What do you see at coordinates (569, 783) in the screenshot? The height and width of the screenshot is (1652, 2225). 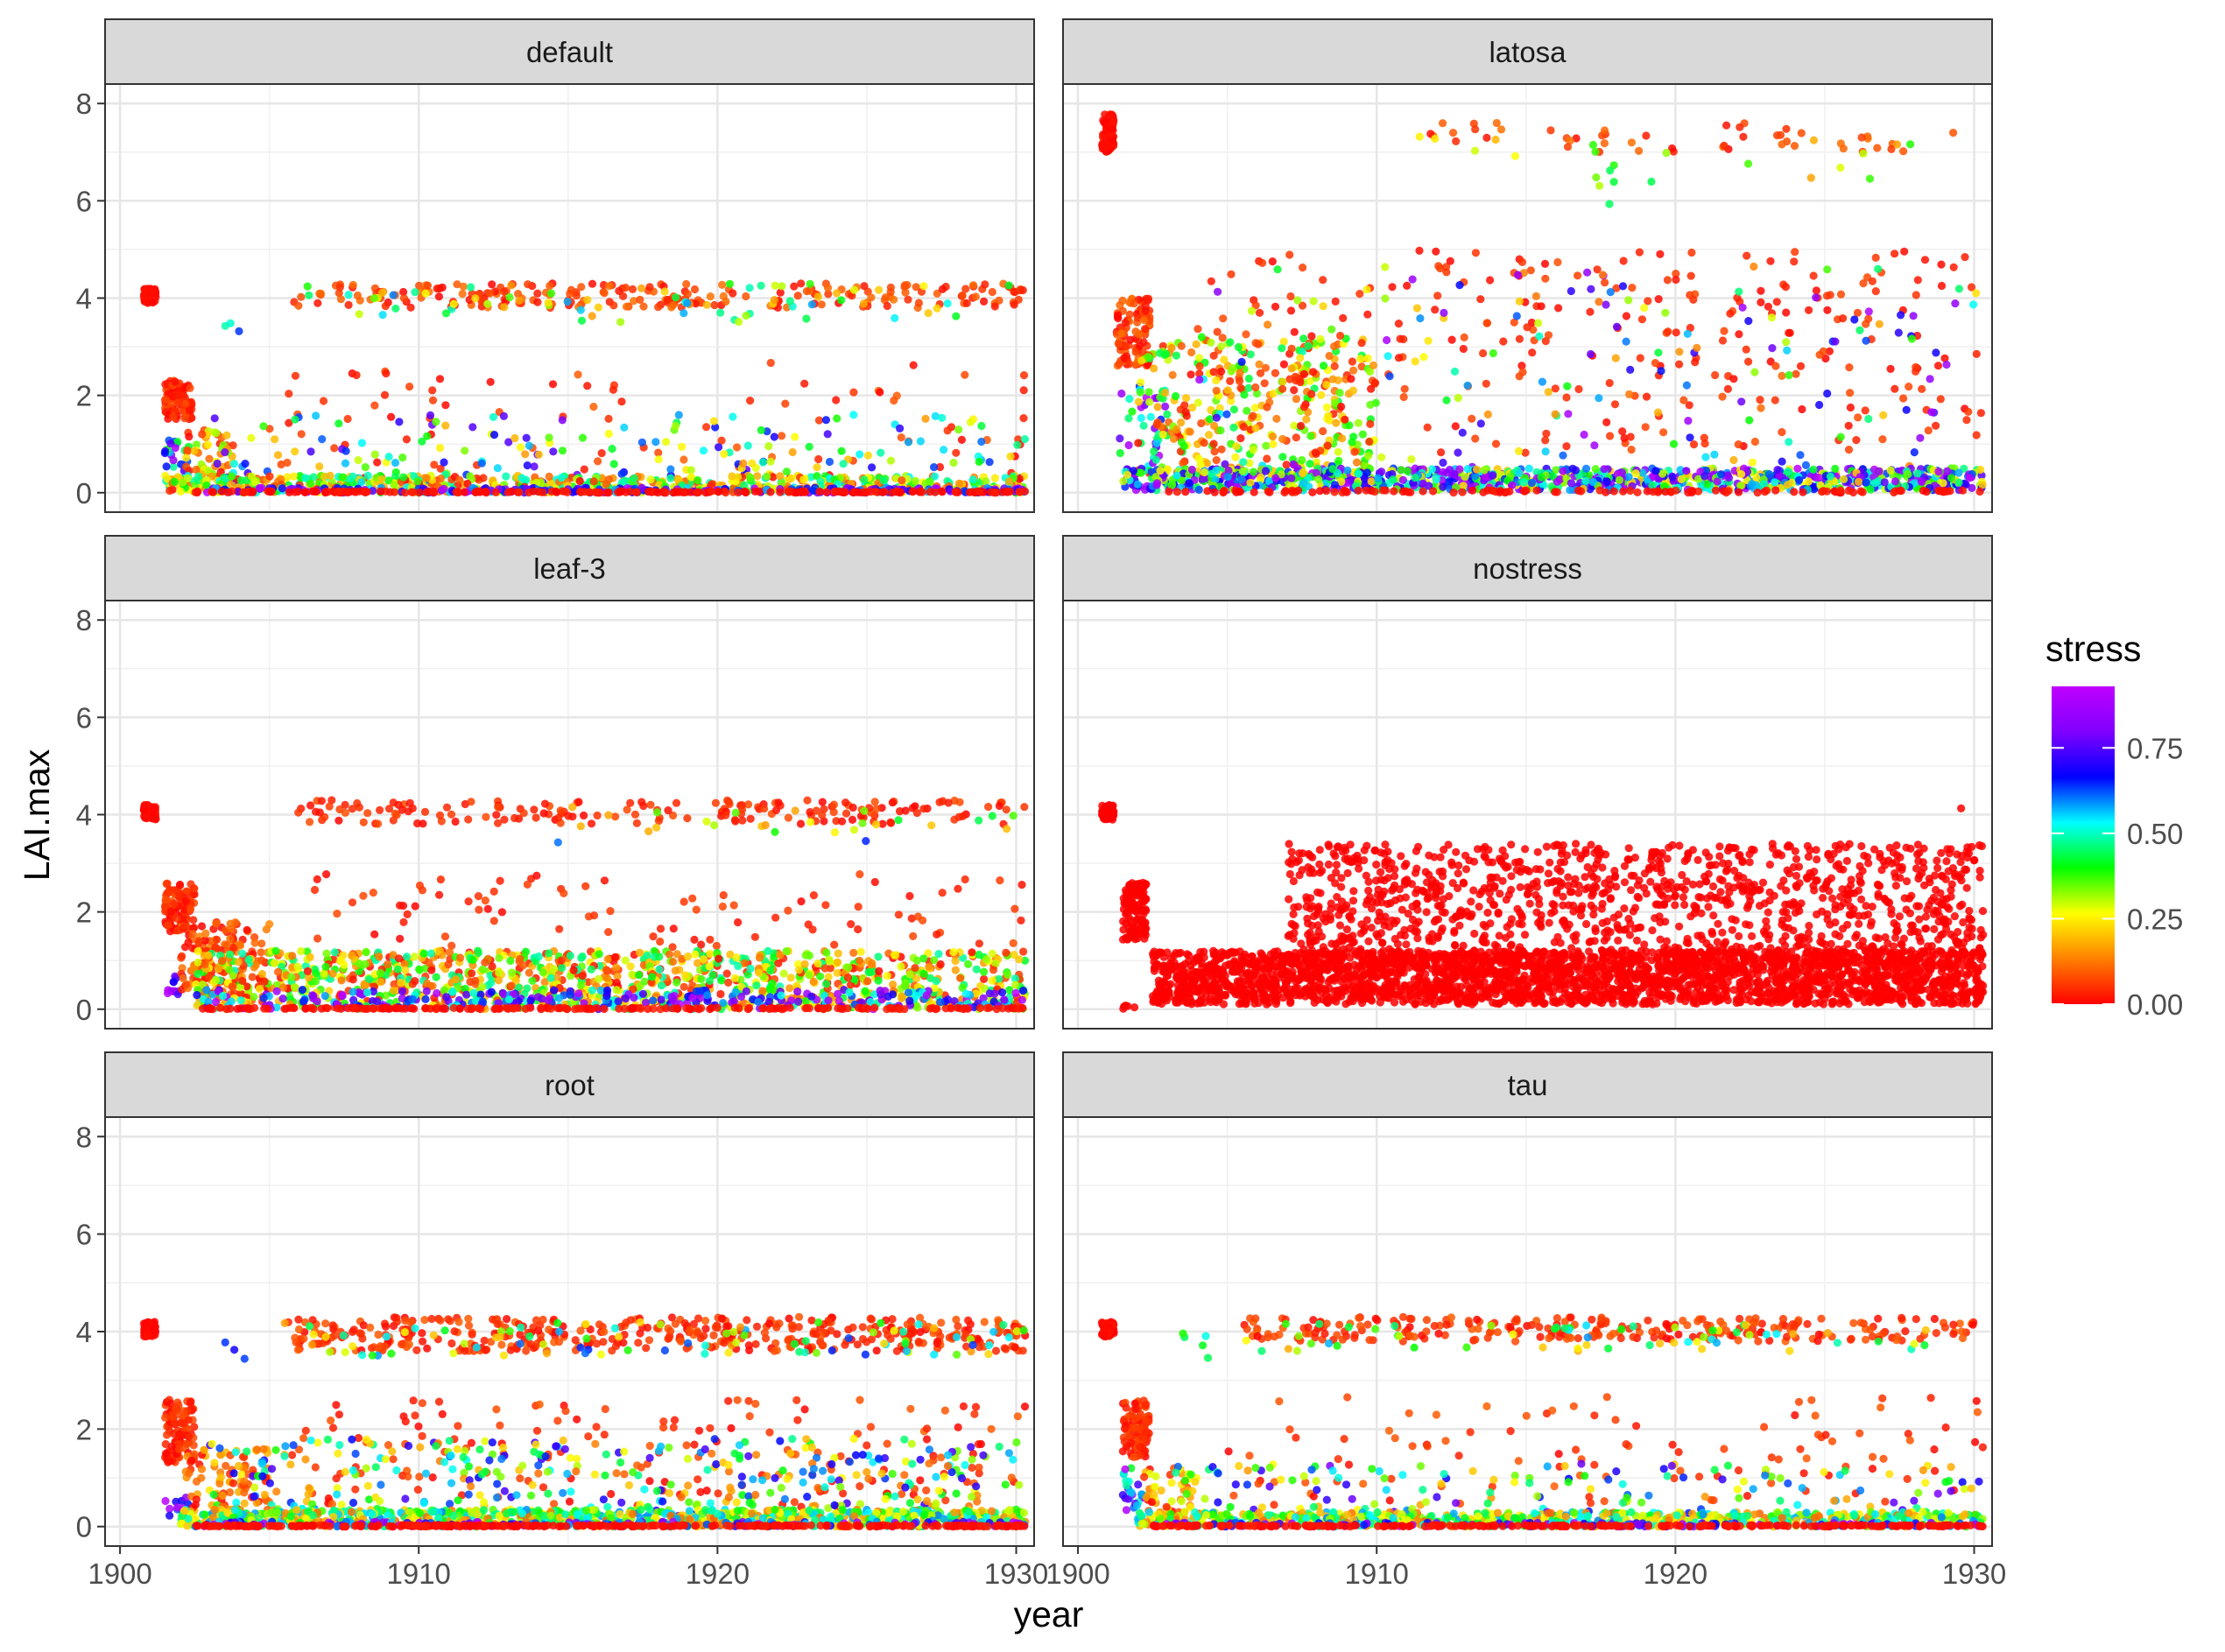 I see `facet-panel-leaf-3: leaf-3` at bounding box center [569, 783].